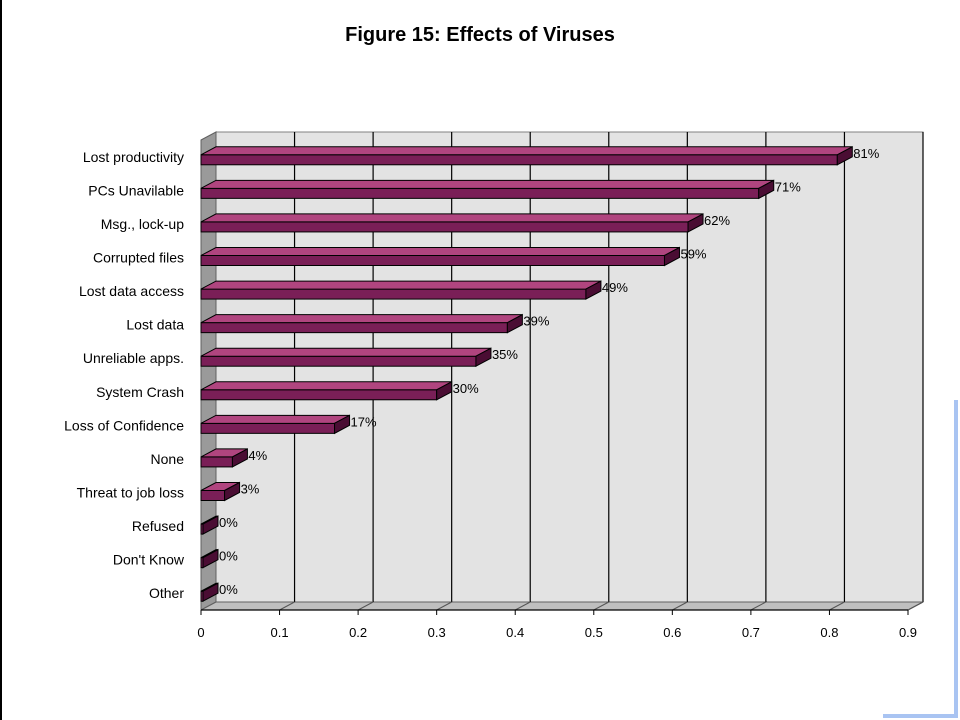 The height and width of the screenshot is (720, 960). Describe the element at coordinates (149, 560) in the screenshot. I see `category-label: Don't Know` at that location.